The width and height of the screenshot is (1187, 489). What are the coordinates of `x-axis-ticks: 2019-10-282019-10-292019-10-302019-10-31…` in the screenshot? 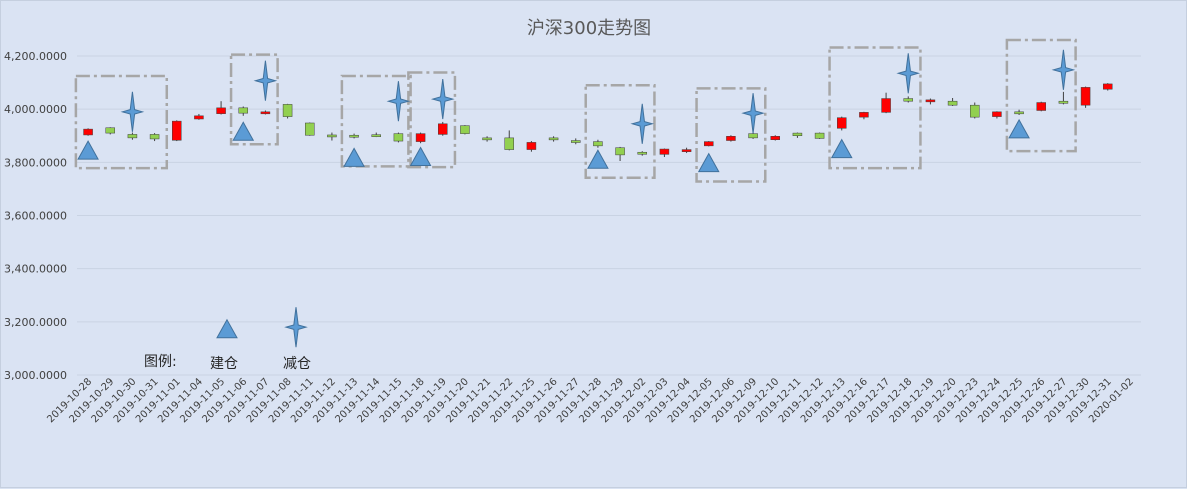 It's located at (590, 400).